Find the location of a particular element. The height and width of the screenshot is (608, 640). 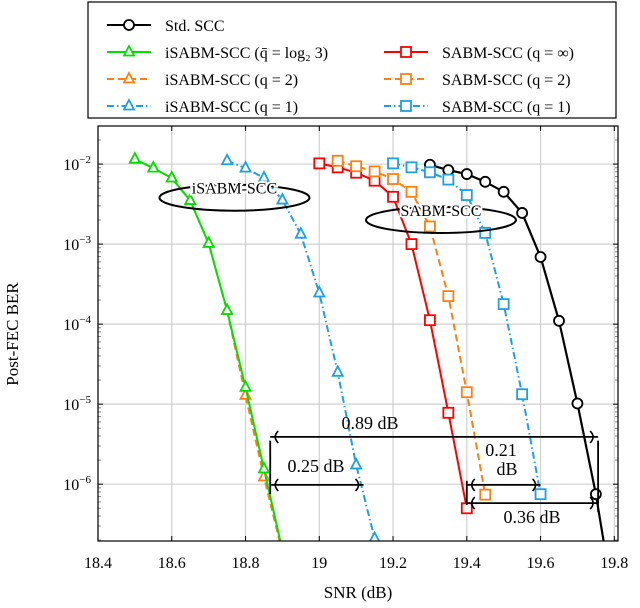

y-tick-exponent: −4 is located at coordinates (85, 320).